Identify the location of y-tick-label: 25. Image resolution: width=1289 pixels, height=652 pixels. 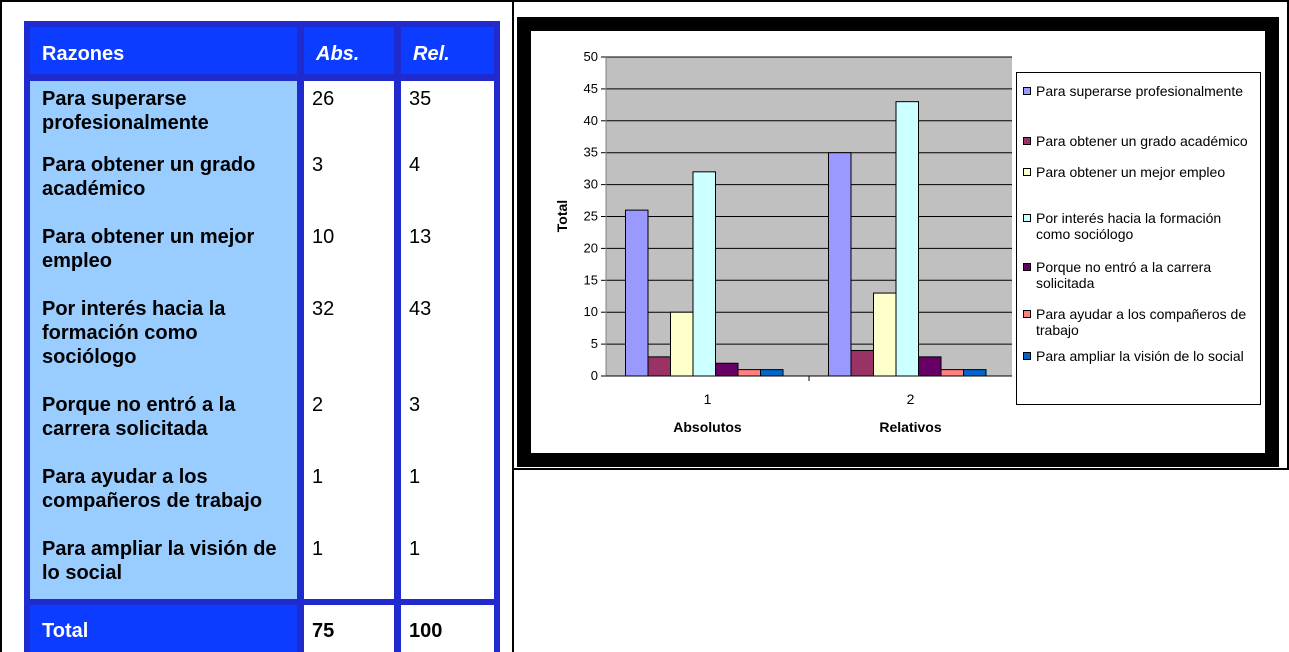
(591, 216).